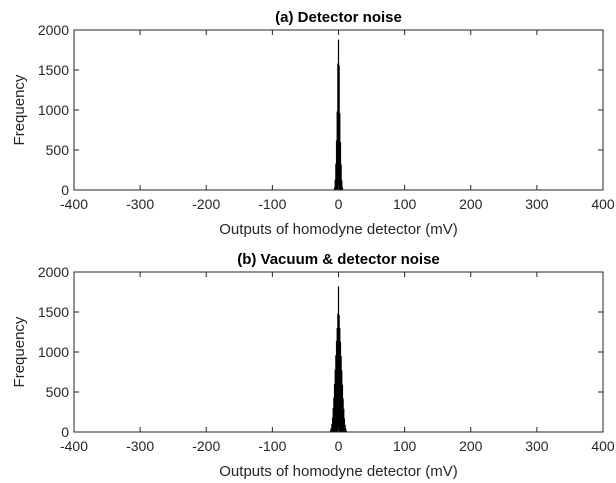 Image resolution: width=616 pixels, height=483 pixels. What do you see at coordinates (338, 259) in the screenshot?
I see `chart-title: (b) Vacuum & detector noise` at bounding box center [338, 259].